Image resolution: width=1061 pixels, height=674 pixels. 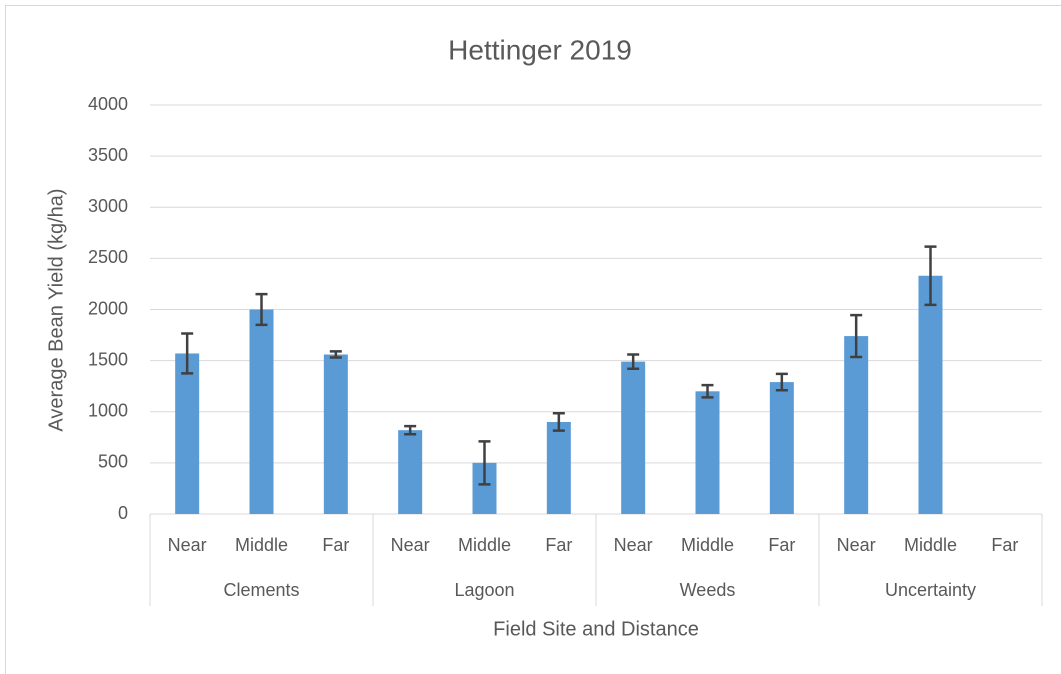 I want to click on y-tick-label: 1500, so click(x=108, y=359).